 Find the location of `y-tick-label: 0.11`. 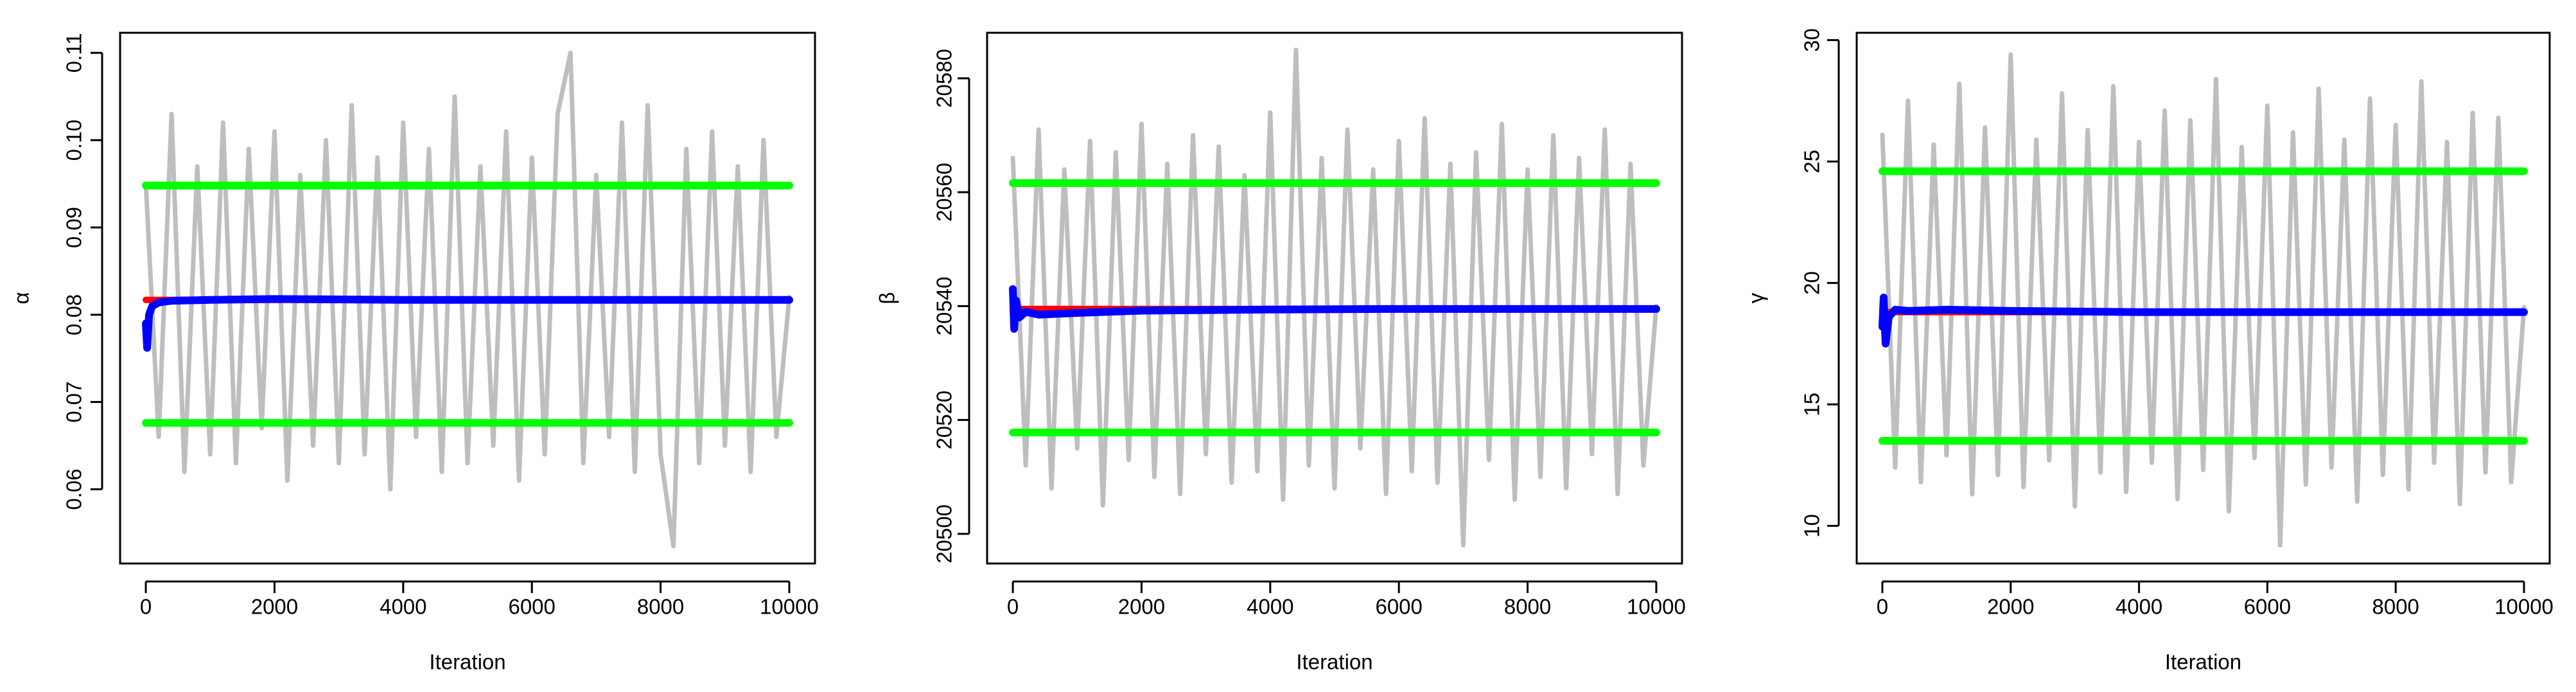

y-tick-label: 0.11 is located at coordinates (74, 53).